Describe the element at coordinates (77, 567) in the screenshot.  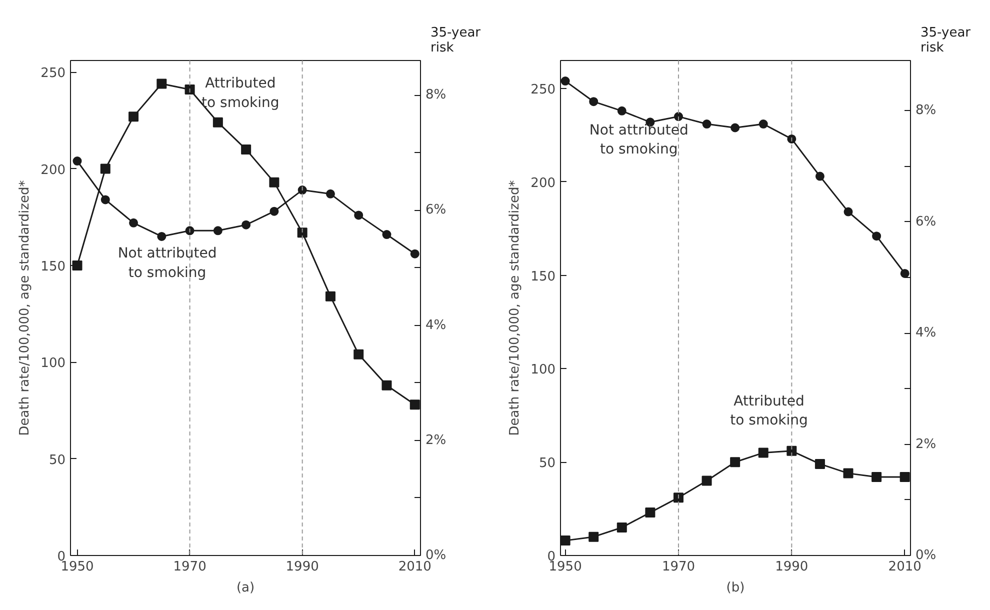
I see `x-tick-label: 1950` at that location.